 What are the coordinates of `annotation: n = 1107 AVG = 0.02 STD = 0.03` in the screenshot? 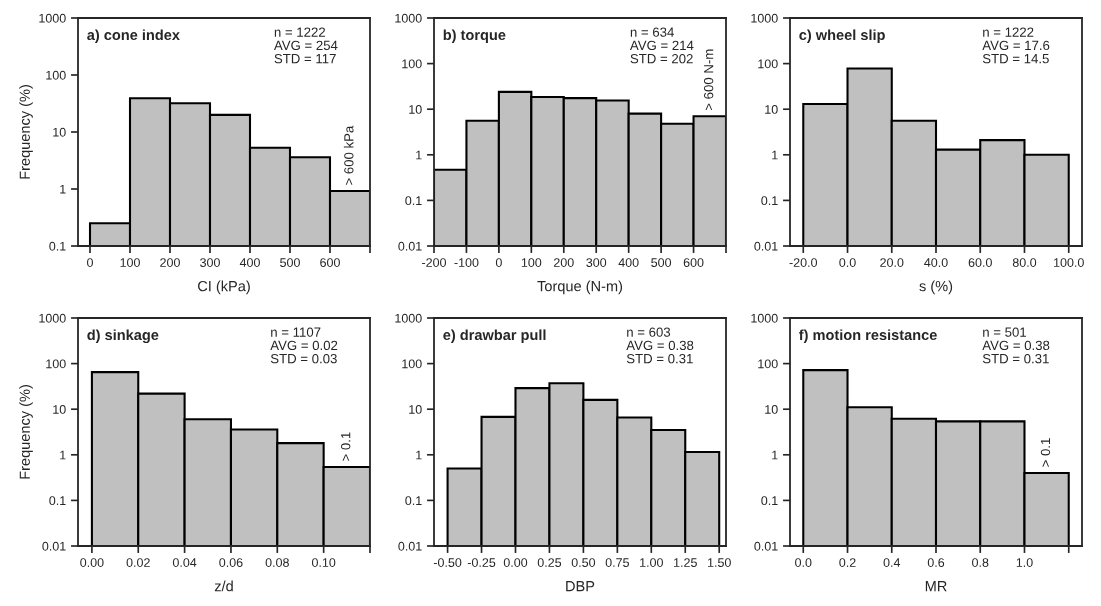 It's located at (304, 345).